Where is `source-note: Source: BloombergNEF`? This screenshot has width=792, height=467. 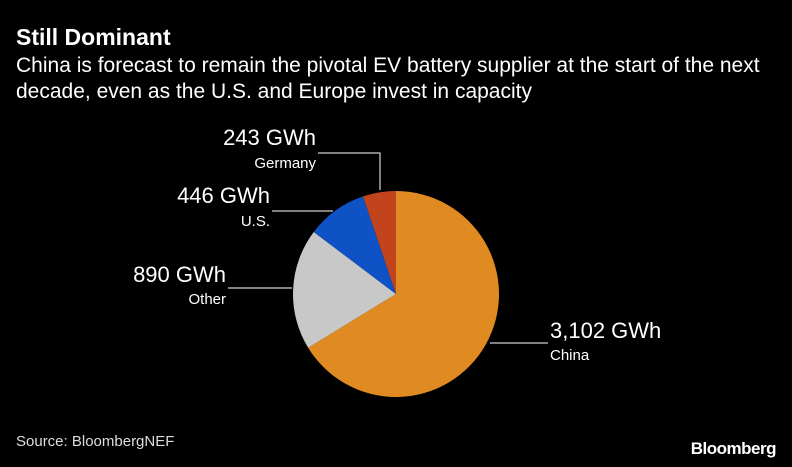
source-note: Source: BloombergNEF is located at coordinates (95, 441).